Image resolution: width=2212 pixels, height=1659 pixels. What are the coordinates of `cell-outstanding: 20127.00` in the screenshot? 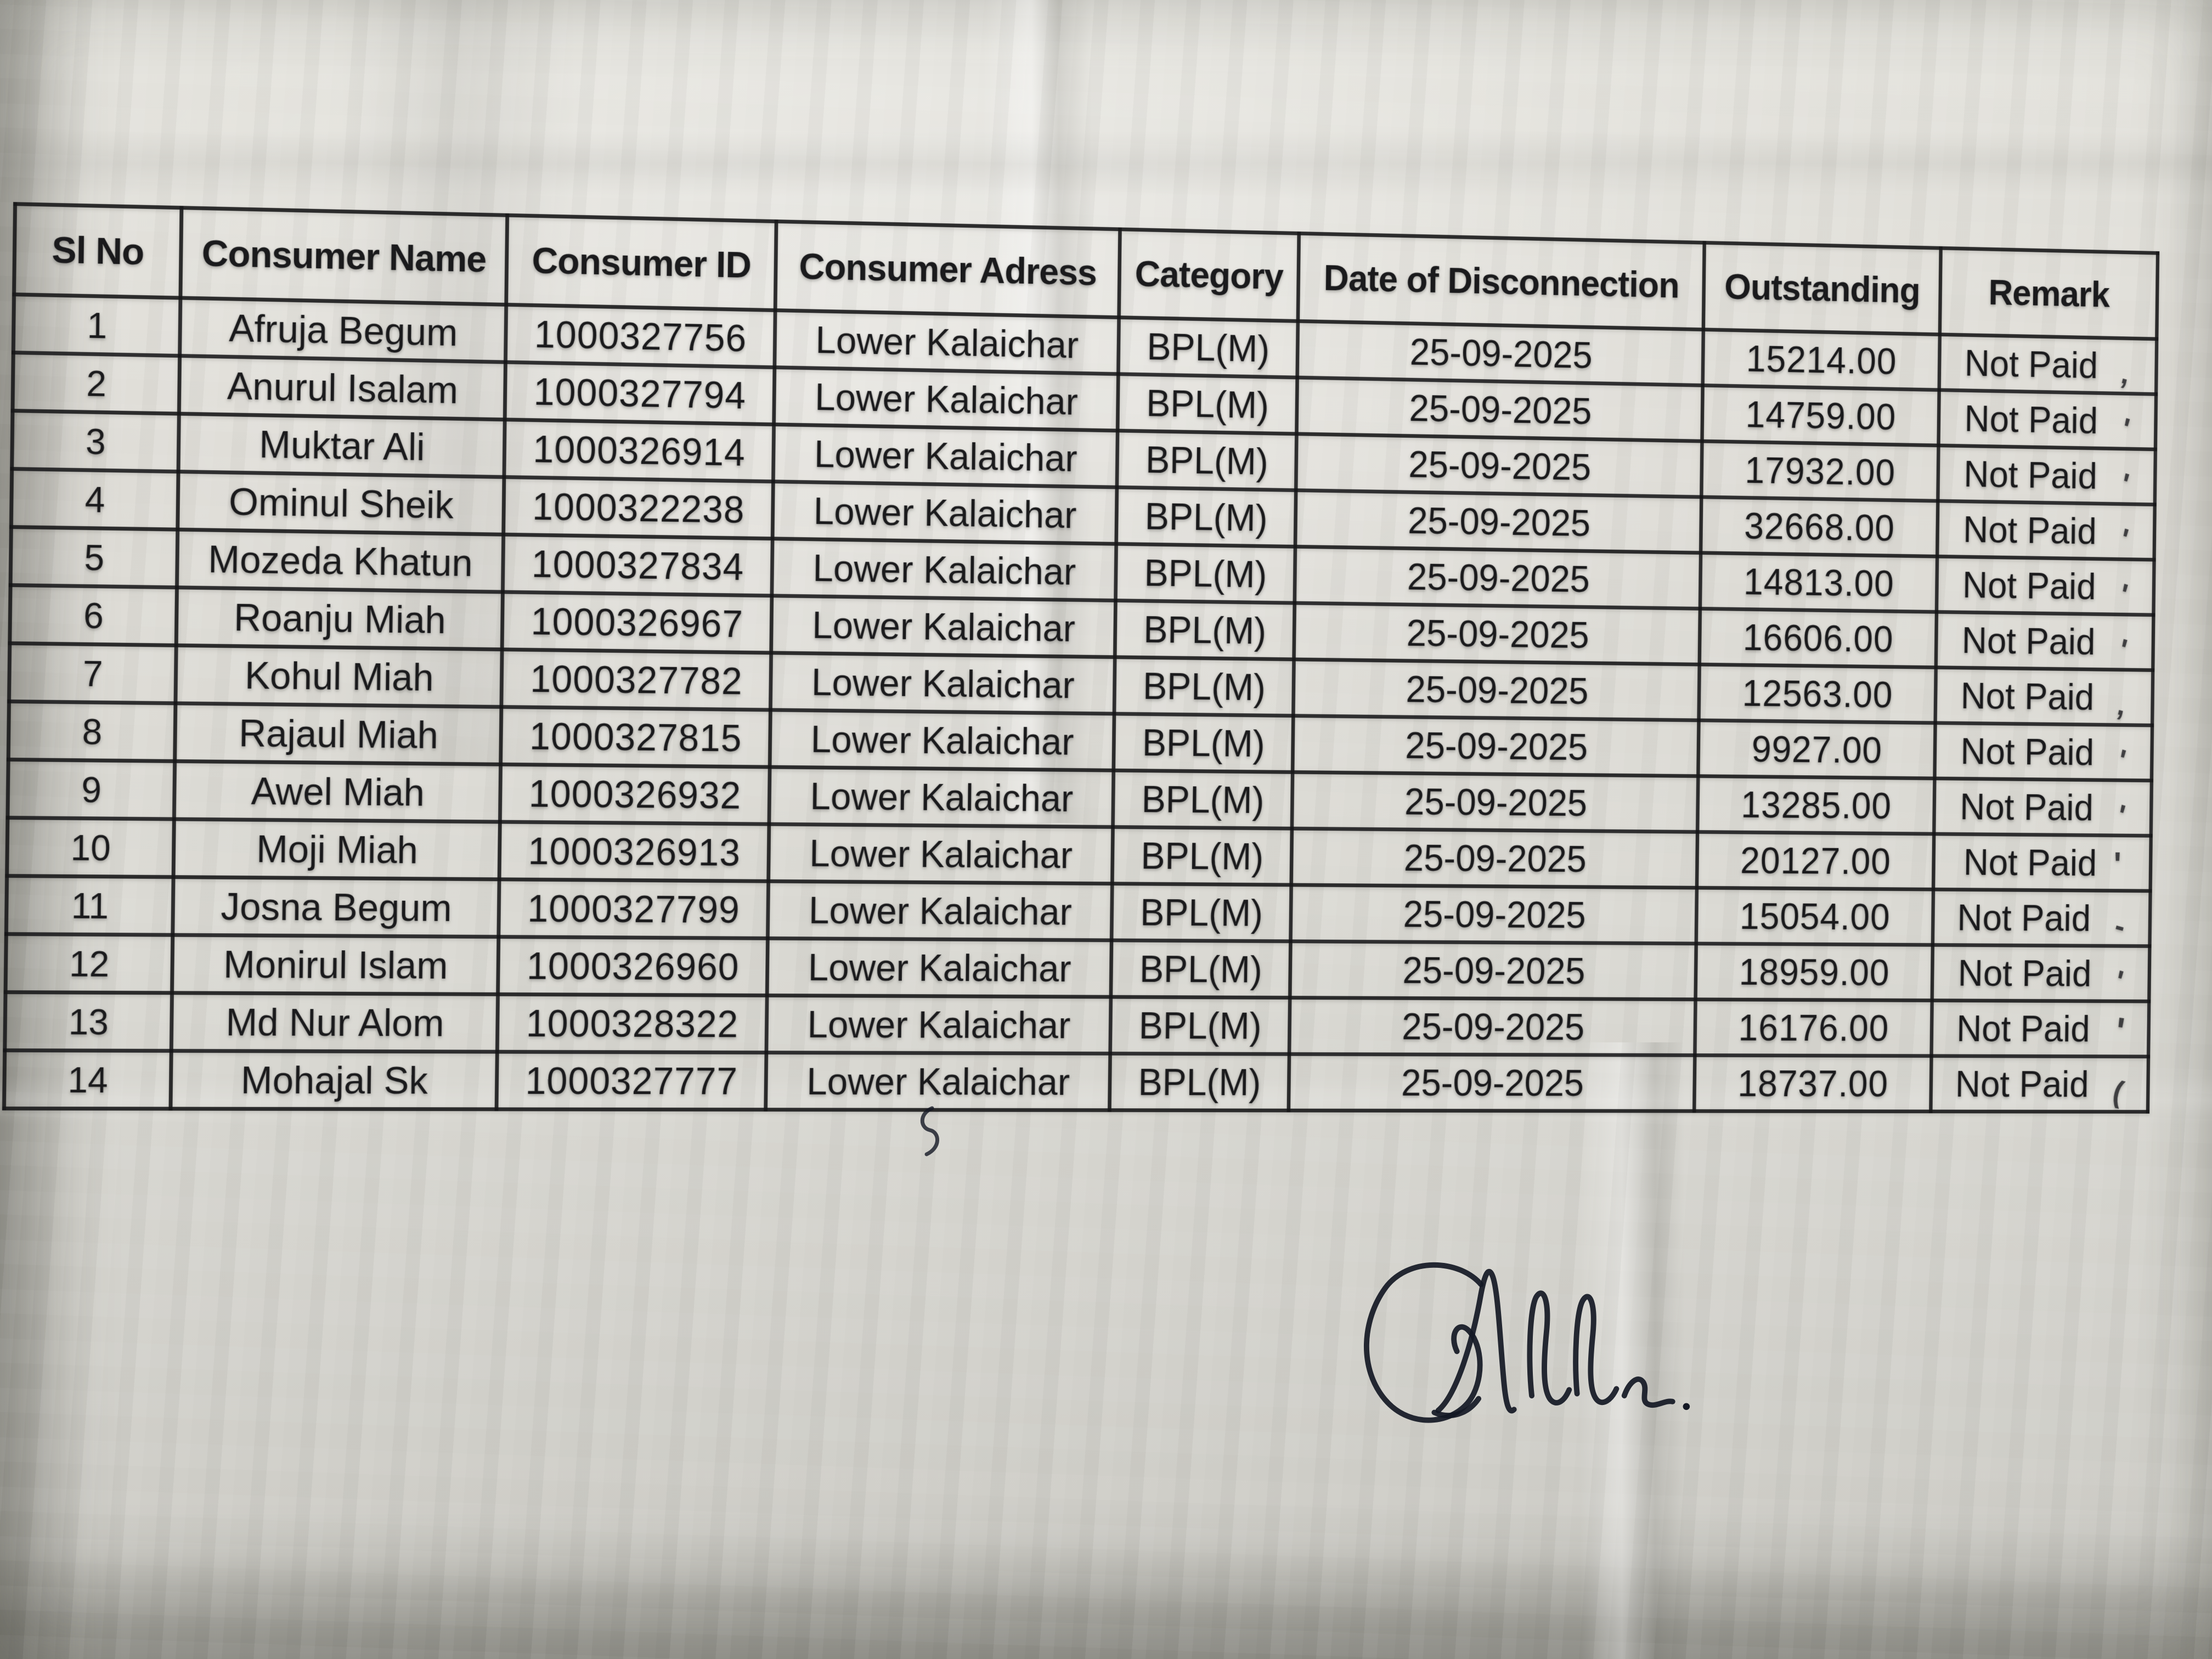 It's located at (1815, 861).